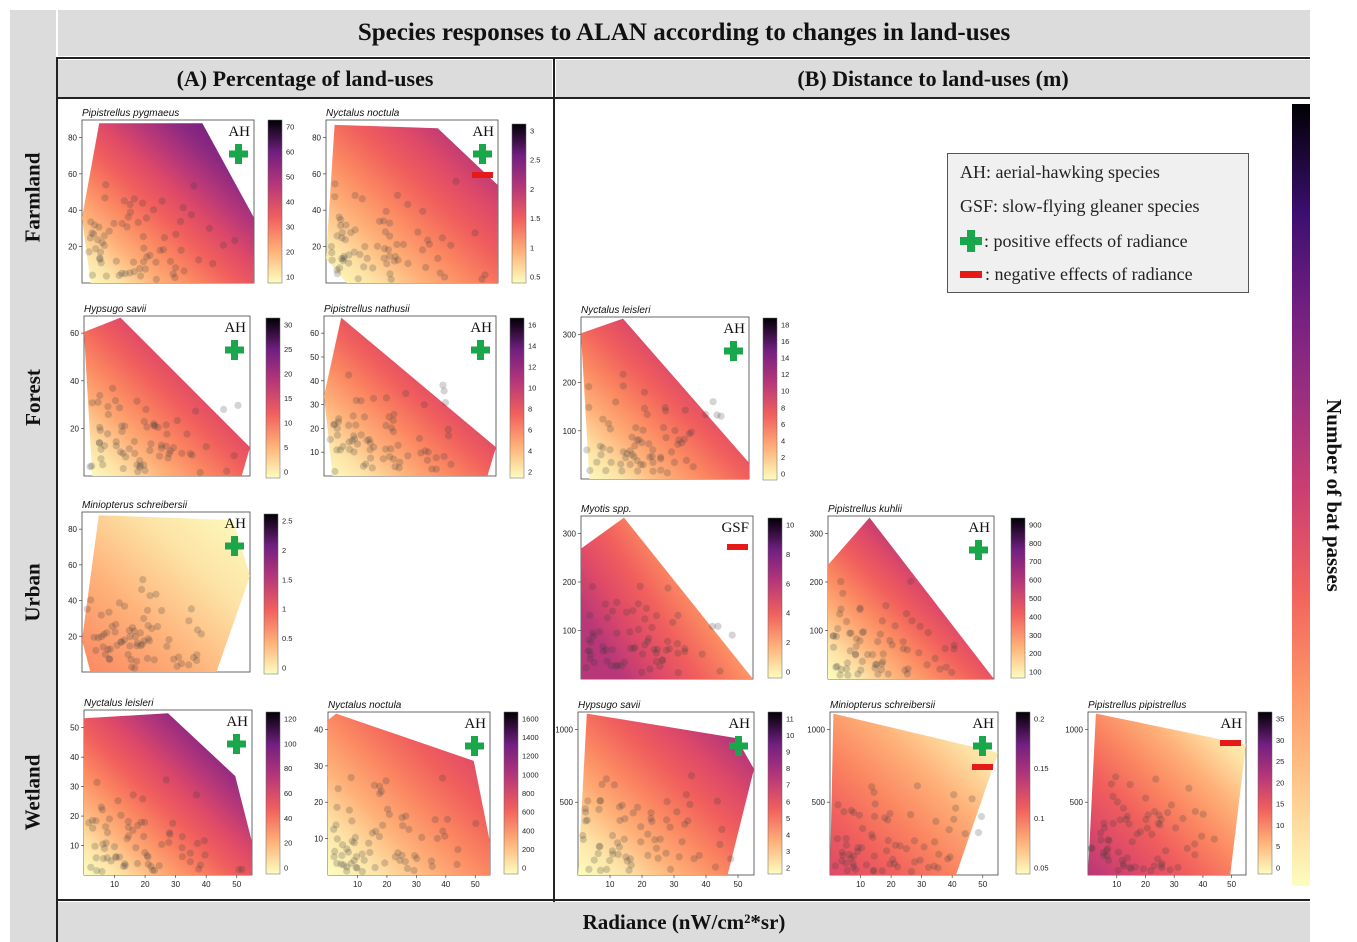 The width and height of the screenshot is (1357, 942). I want to click on colorbar-tick-label: 200, so click(528, 849).